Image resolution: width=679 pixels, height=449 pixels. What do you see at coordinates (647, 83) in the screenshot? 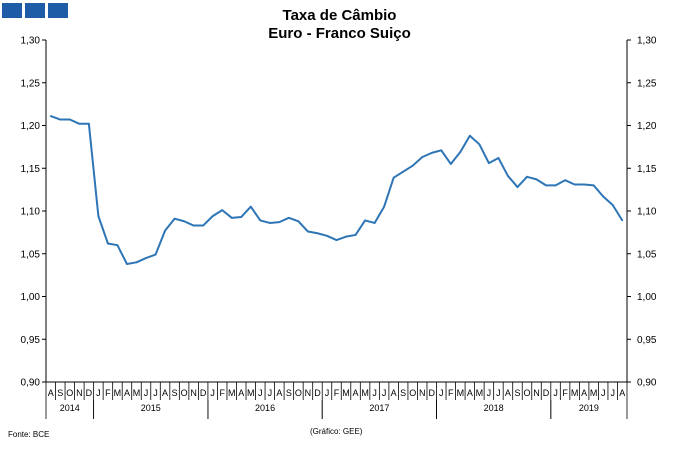
I see `y-tick-label-right: 1,25` at bounding box center [647, 83].